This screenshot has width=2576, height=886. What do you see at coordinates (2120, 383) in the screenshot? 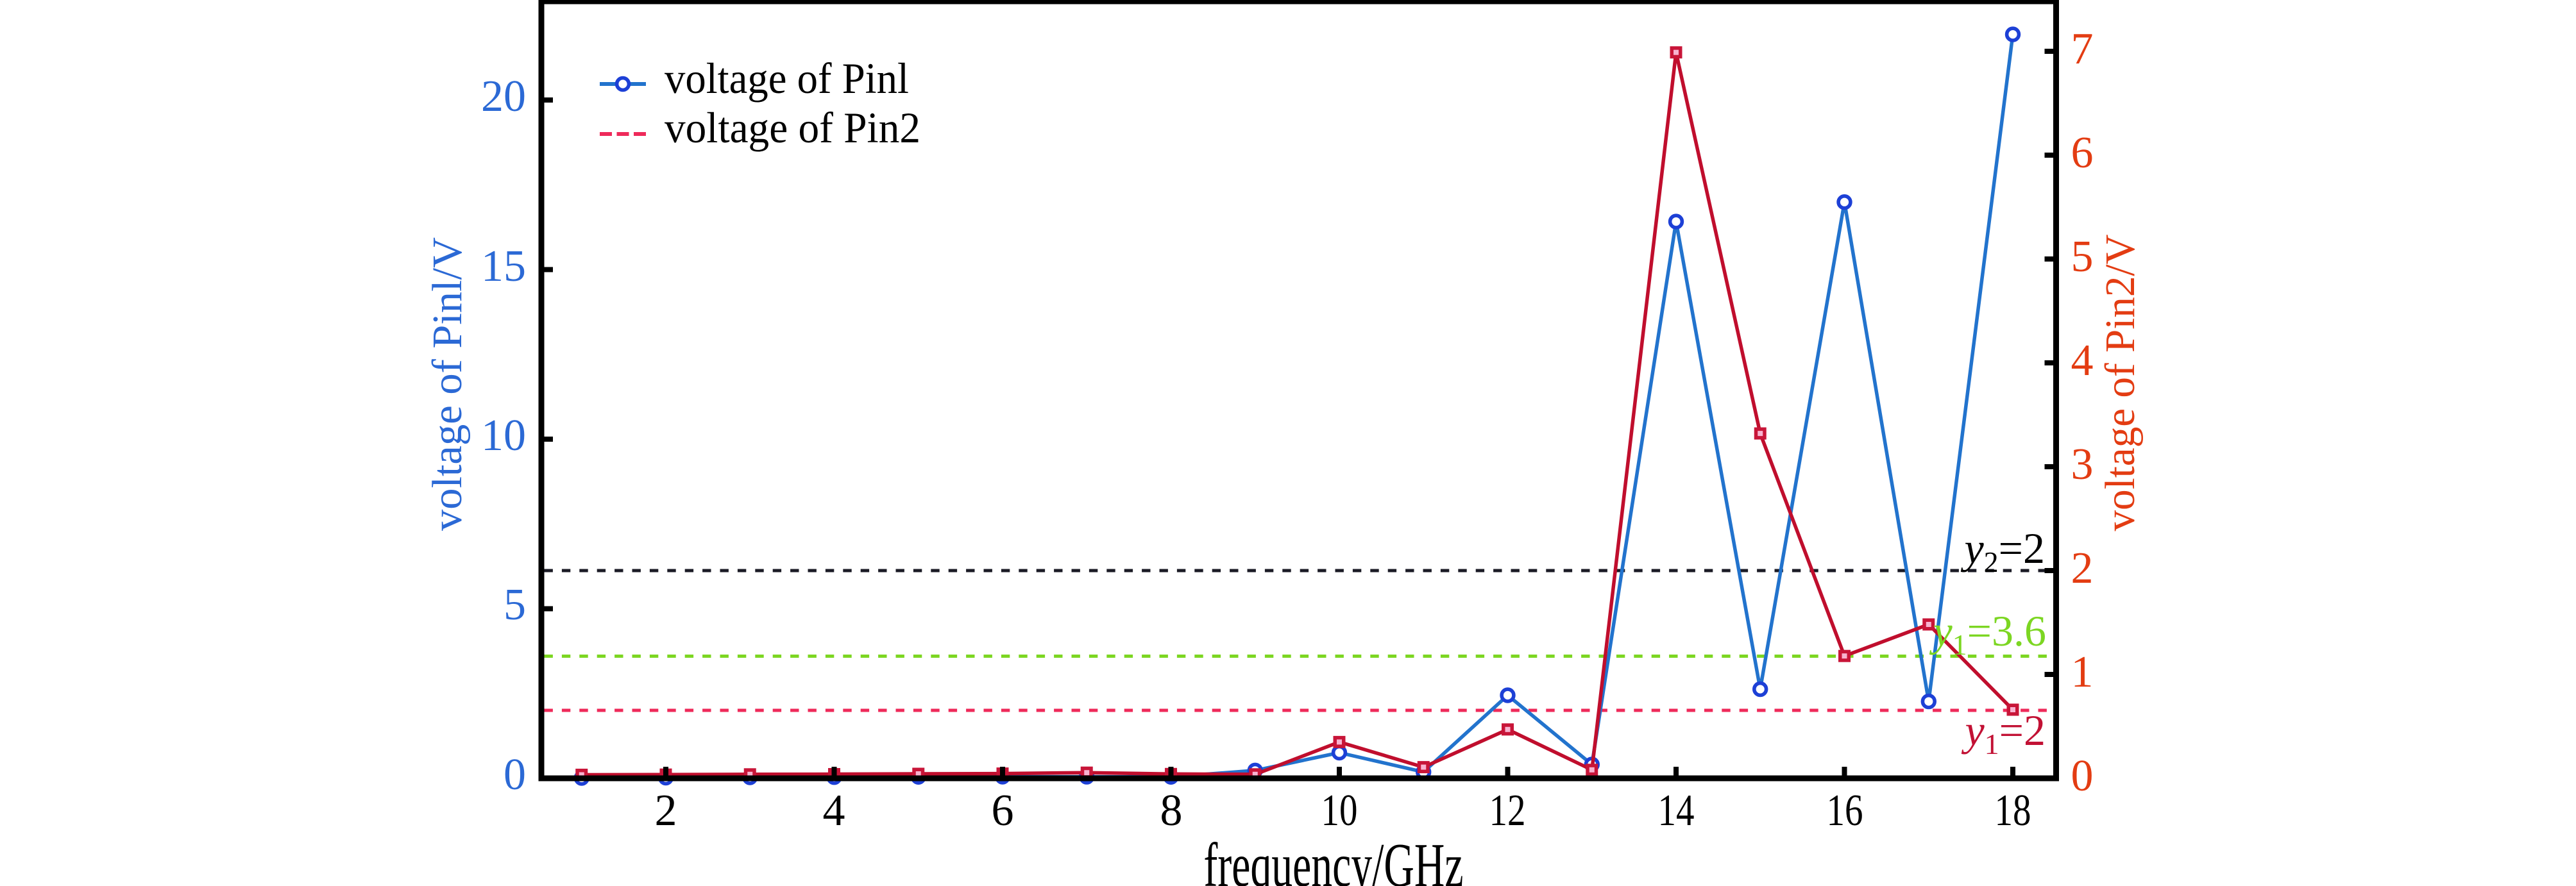
I see `svg-text: voltage of Pin2/V` at bounding box center [2120, 383].